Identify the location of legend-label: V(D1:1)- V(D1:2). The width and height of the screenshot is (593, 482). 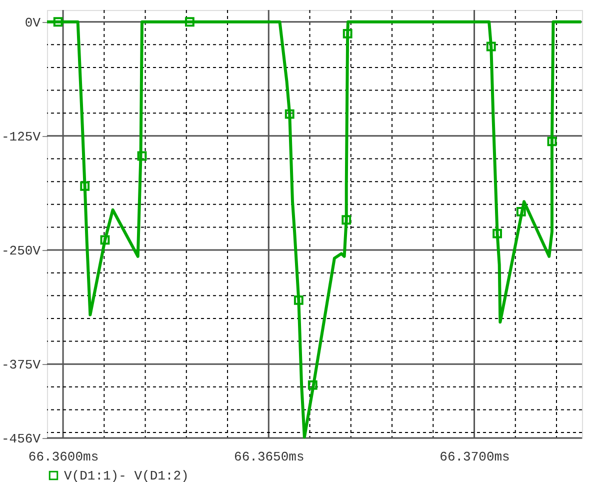
(126, 475).